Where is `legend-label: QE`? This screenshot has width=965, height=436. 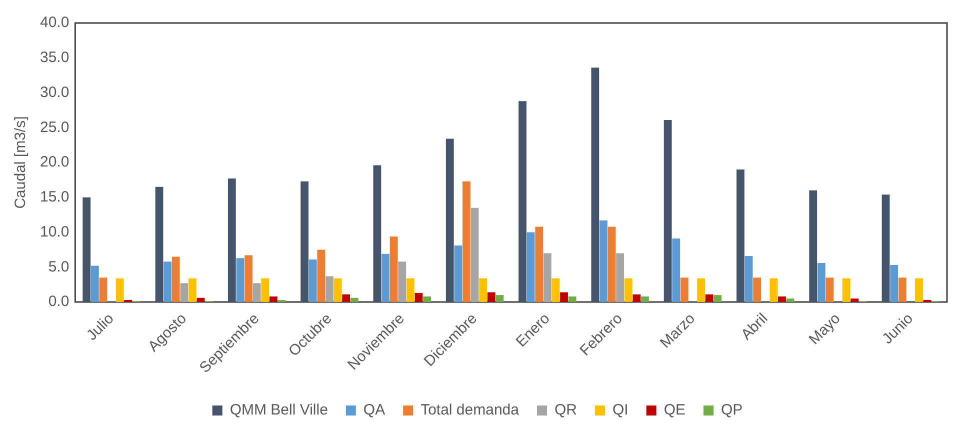
legend-label: QE is located at coordinates (675, 410).